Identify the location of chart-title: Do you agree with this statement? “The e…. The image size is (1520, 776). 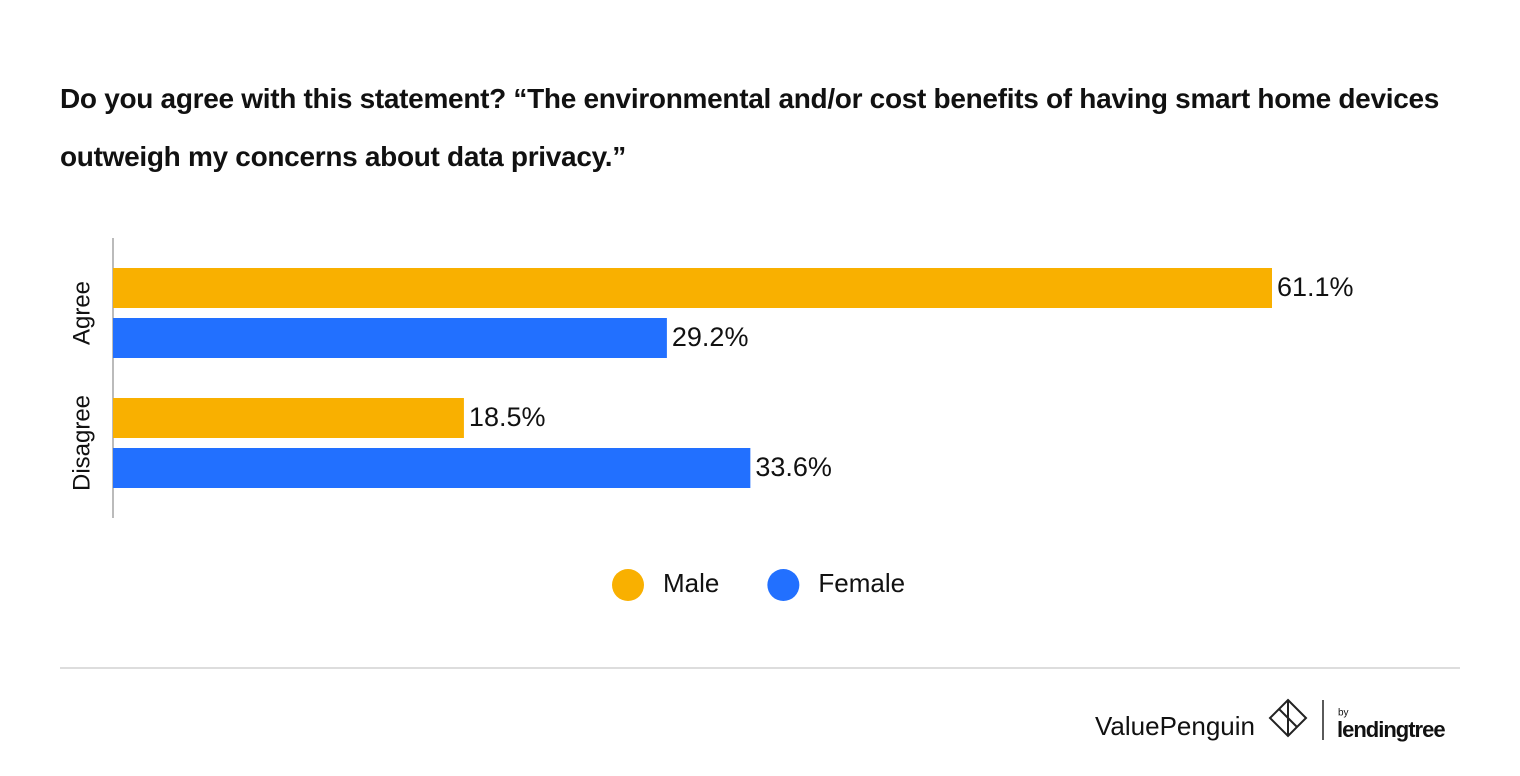
(750, 127).